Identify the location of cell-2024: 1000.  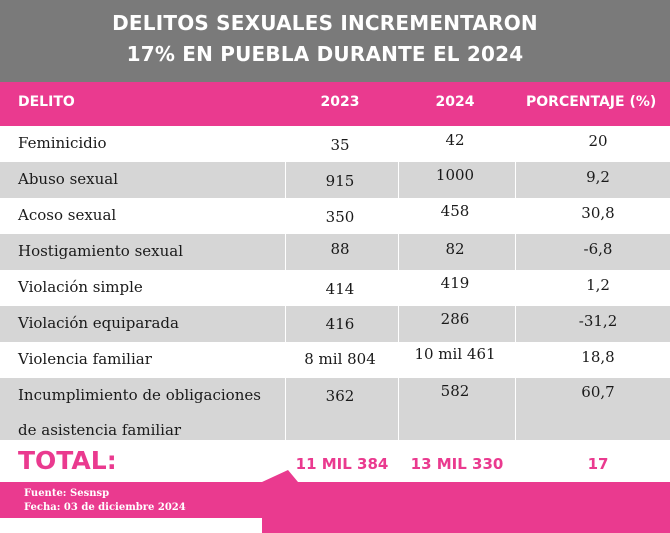
(455, 175).